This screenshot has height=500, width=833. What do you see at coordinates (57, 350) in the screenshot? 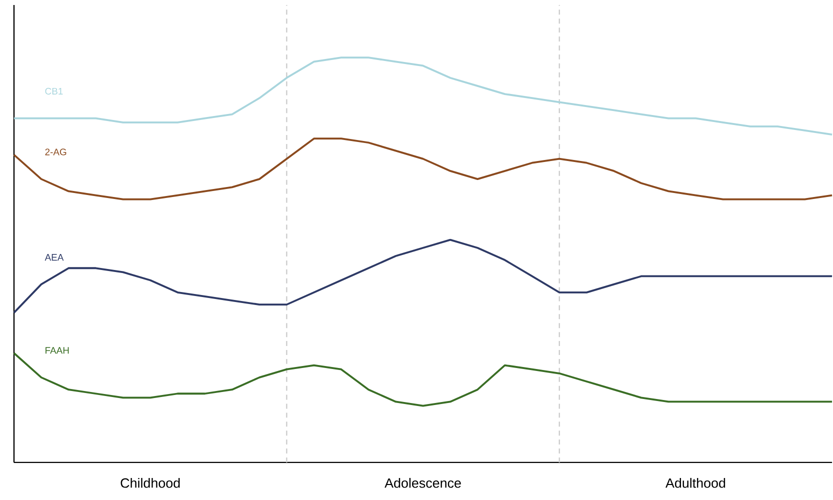
I see `text: FAAH` at bounding box center [57, 350].